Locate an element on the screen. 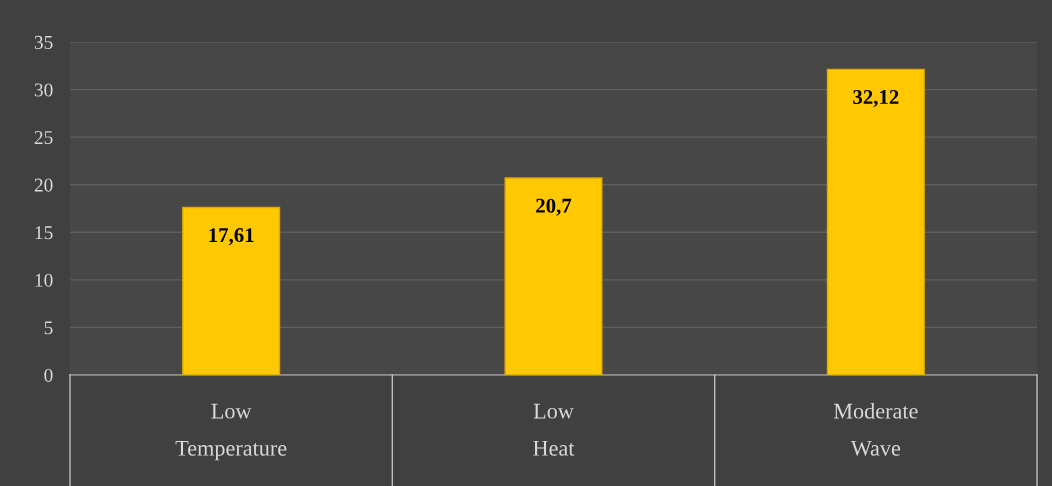 This screenshot has height=486, width=1052. y-tick-label: 15 is located at coordinates (44, 233).